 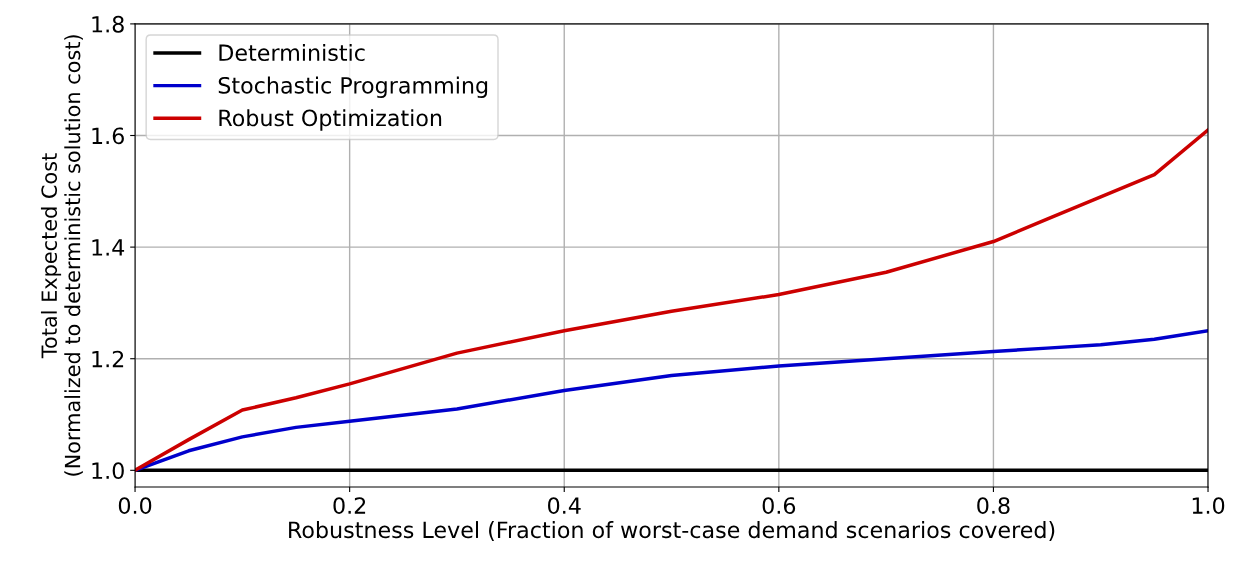 I want to click on y-tick-label: 1.2, so click(x=108, y=359).